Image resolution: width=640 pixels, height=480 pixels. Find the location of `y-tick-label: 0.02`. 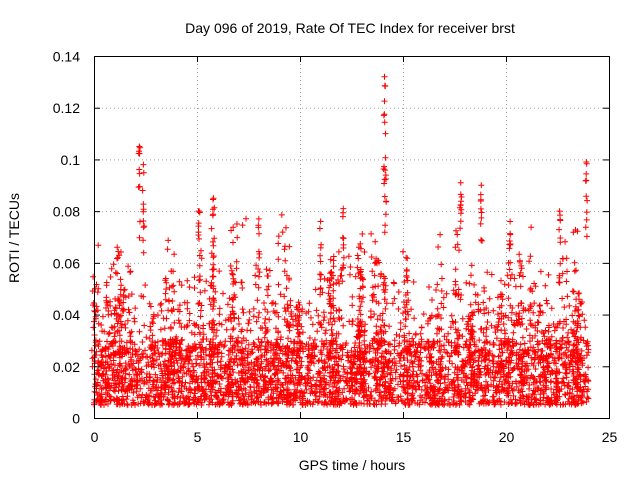

y-tick-label: 0.02 is located at coordinates (66, 367).